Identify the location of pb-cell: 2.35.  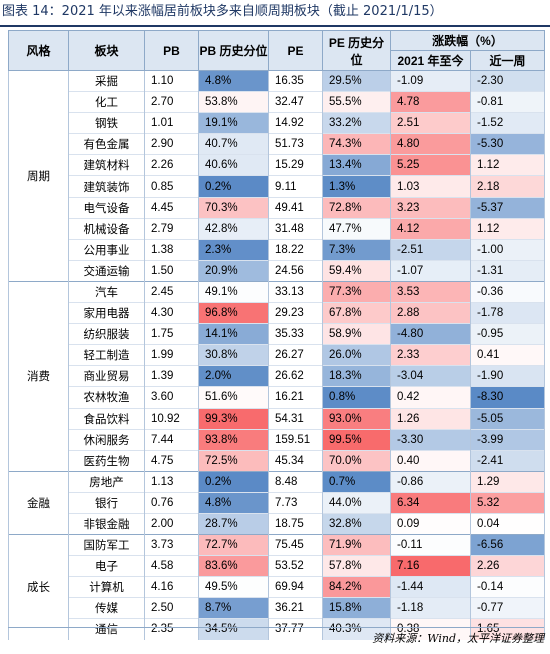
(171, 629).